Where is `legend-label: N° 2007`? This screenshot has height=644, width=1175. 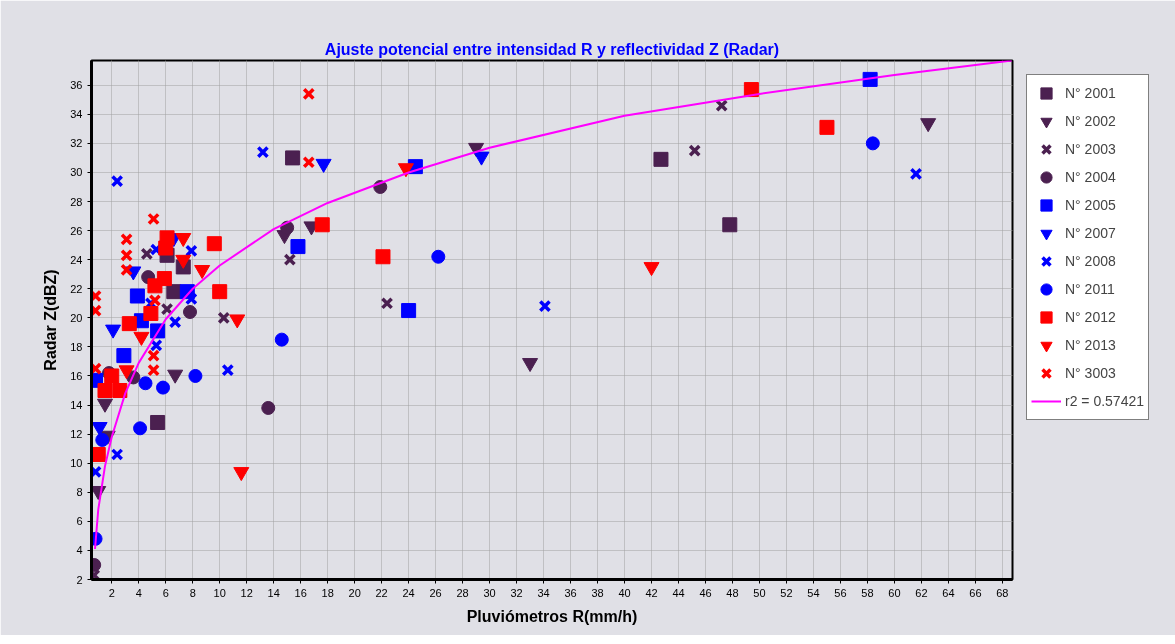
legend-label: N° 2007 is located at coordinates (1090, 233).